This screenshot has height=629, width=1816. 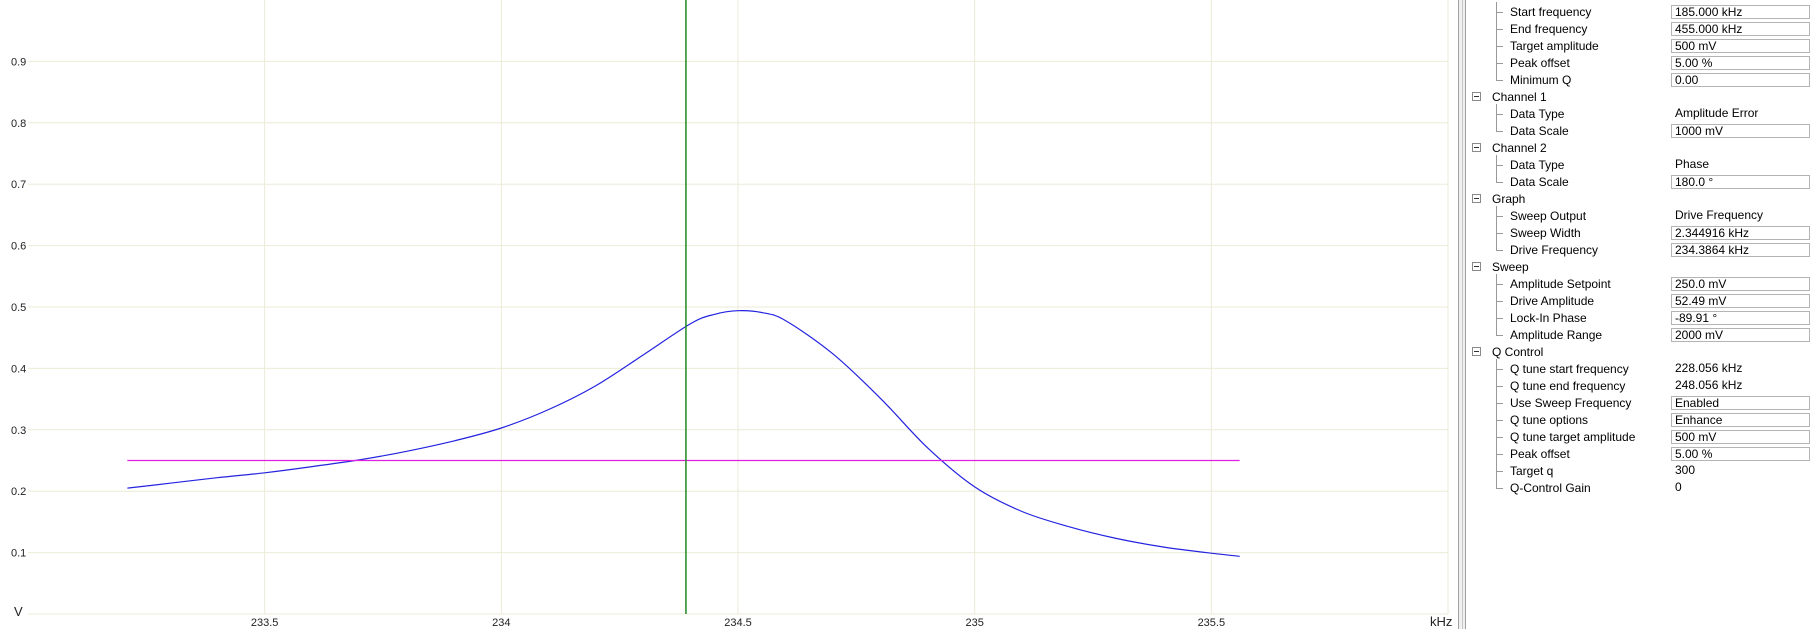 I want to click on property-value-field: 2.344916 kHz, so click(x=1740, y=233).